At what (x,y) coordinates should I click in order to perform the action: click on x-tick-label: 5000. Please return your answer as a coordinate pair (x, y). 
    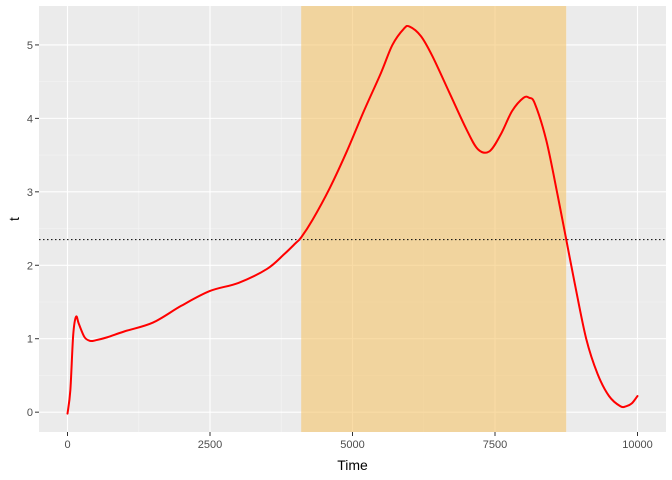
    Looking at the image, I should click on (352, 445).